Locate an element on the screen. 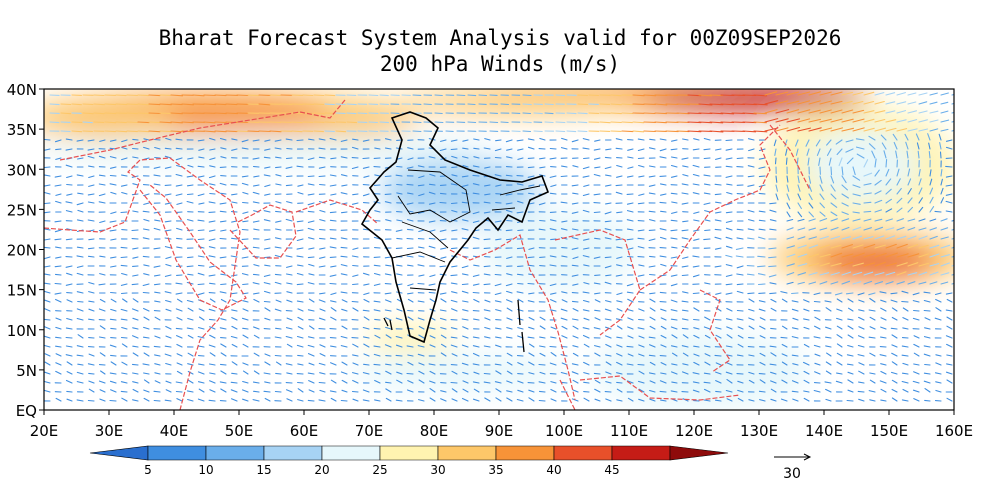 The width and height of the screenshot is (1000, 500). lon-tick-label: 40E is located at coordinates (174, 431).